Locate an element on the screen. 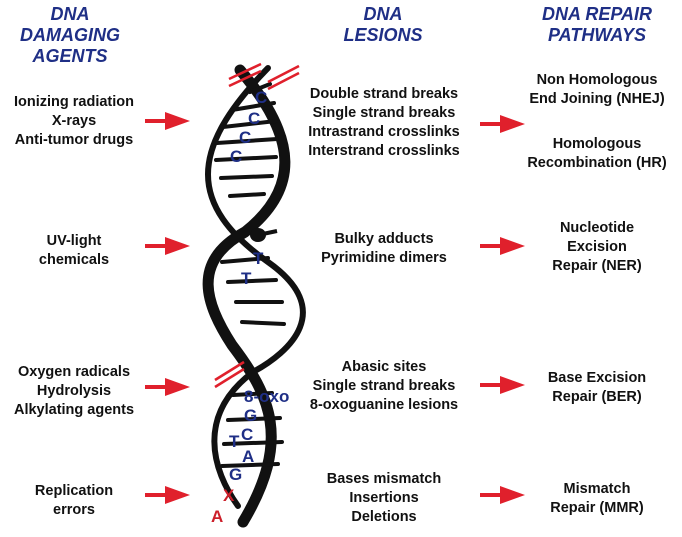 The image size is (682, 537). pathway-label: Nucleotide is located at coordinates (597, 228).